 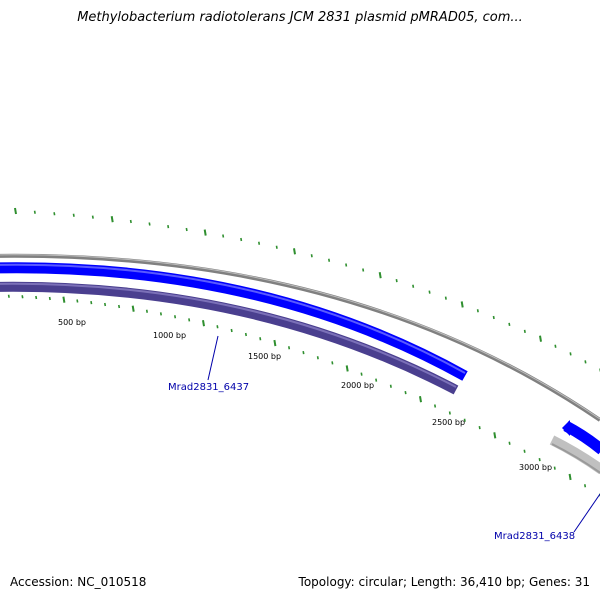 I want to click on scale-label-3000: 3000 bp, so click(x=535, y=467).